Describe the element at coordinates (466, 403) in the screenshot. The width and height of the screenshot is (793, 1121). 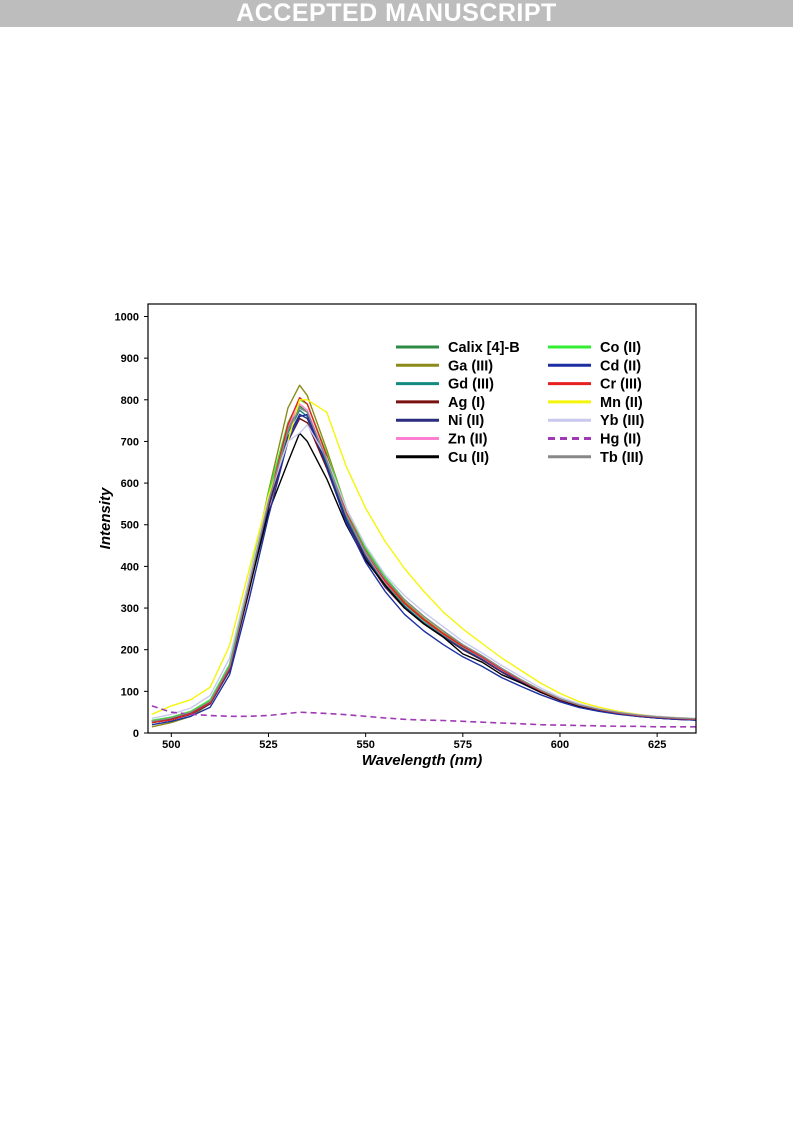
I see `legend-label-ag-i: Ag (I)` at that location.